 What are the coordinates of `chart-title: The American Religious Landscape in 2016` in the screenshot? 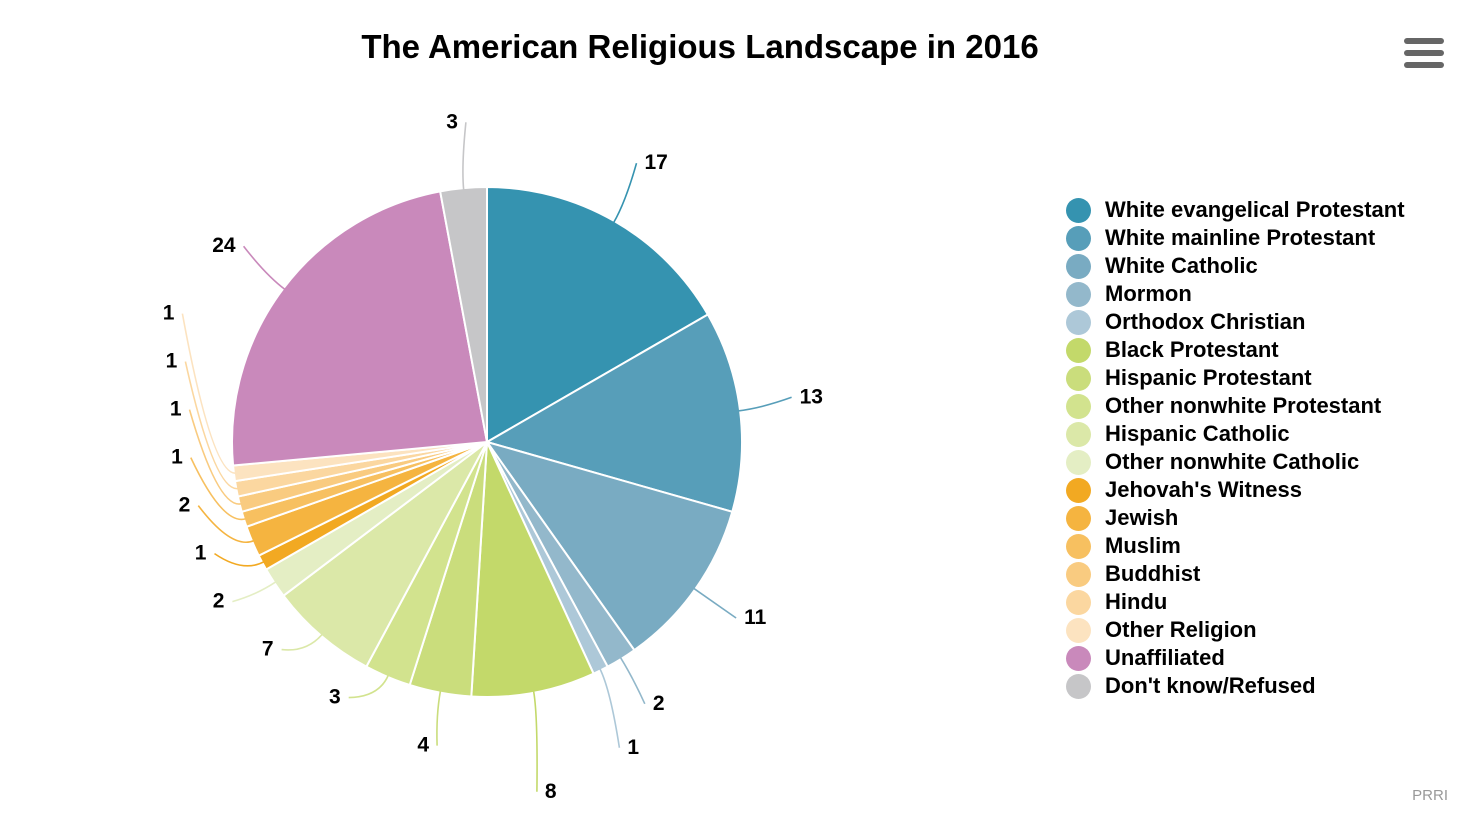 It's located at (700, 46).